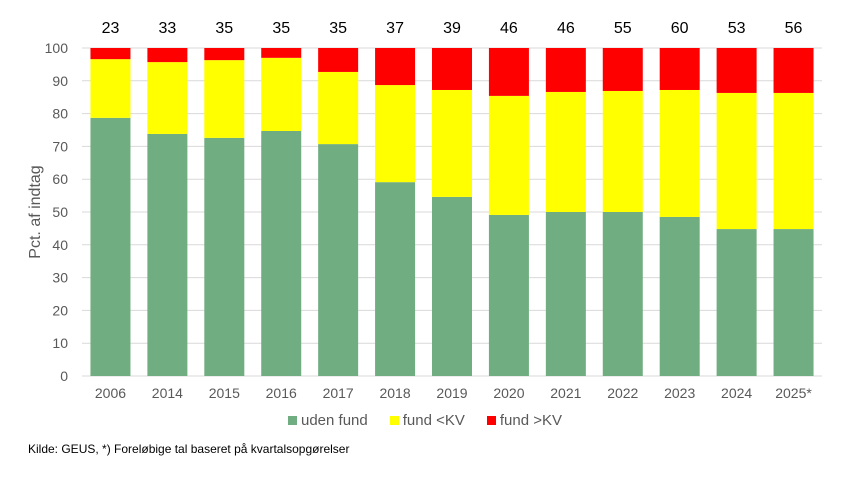 Image resolution: width=850 pixels, height=478 pixels. I want to click on legend-label: fund >KV, so click(530, 420).